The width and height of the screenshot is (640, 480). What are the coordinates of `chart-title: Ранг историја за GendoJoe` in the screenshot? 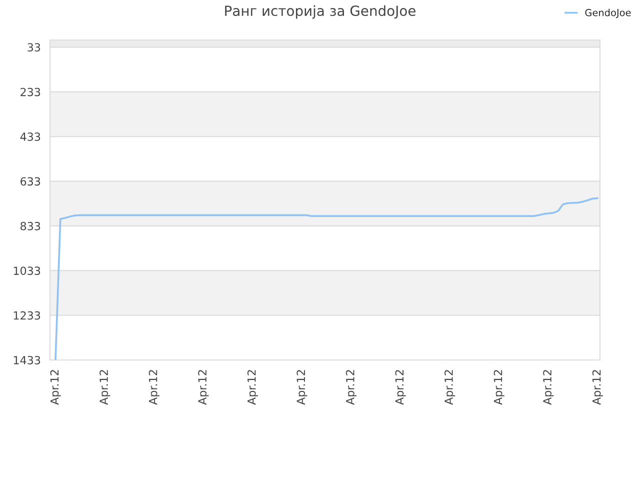 It's located at (320, 12).